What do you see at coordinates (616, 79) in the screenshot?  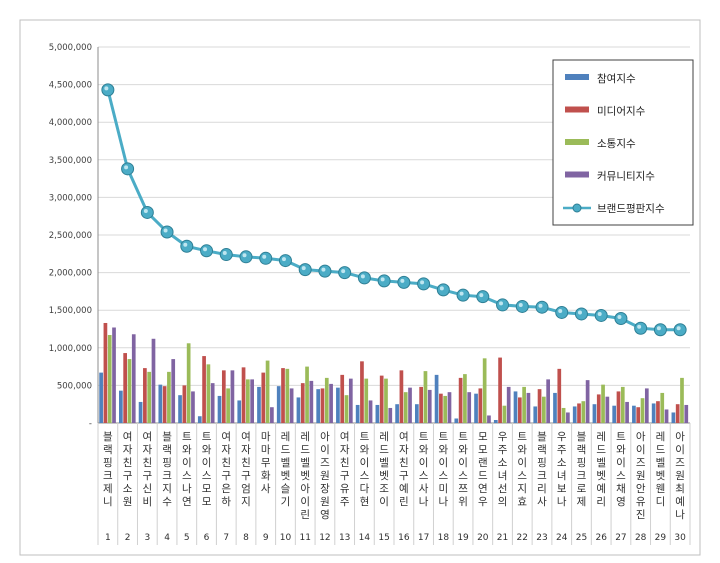 I see `legend-label-1: 참여지수` at bounding box center [616, 79].